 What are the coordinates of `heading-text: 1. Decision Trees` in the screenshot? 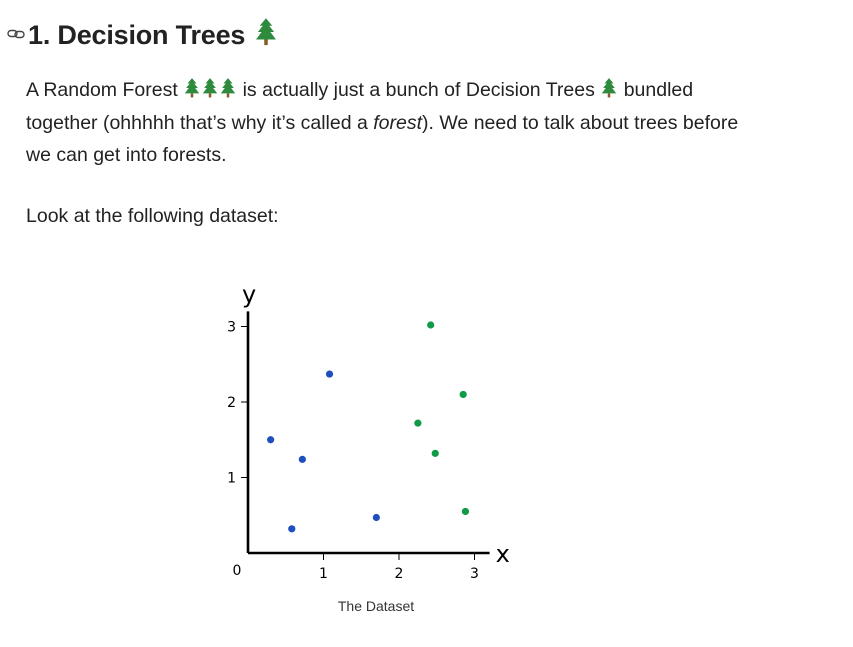 It's located at (137, 35).